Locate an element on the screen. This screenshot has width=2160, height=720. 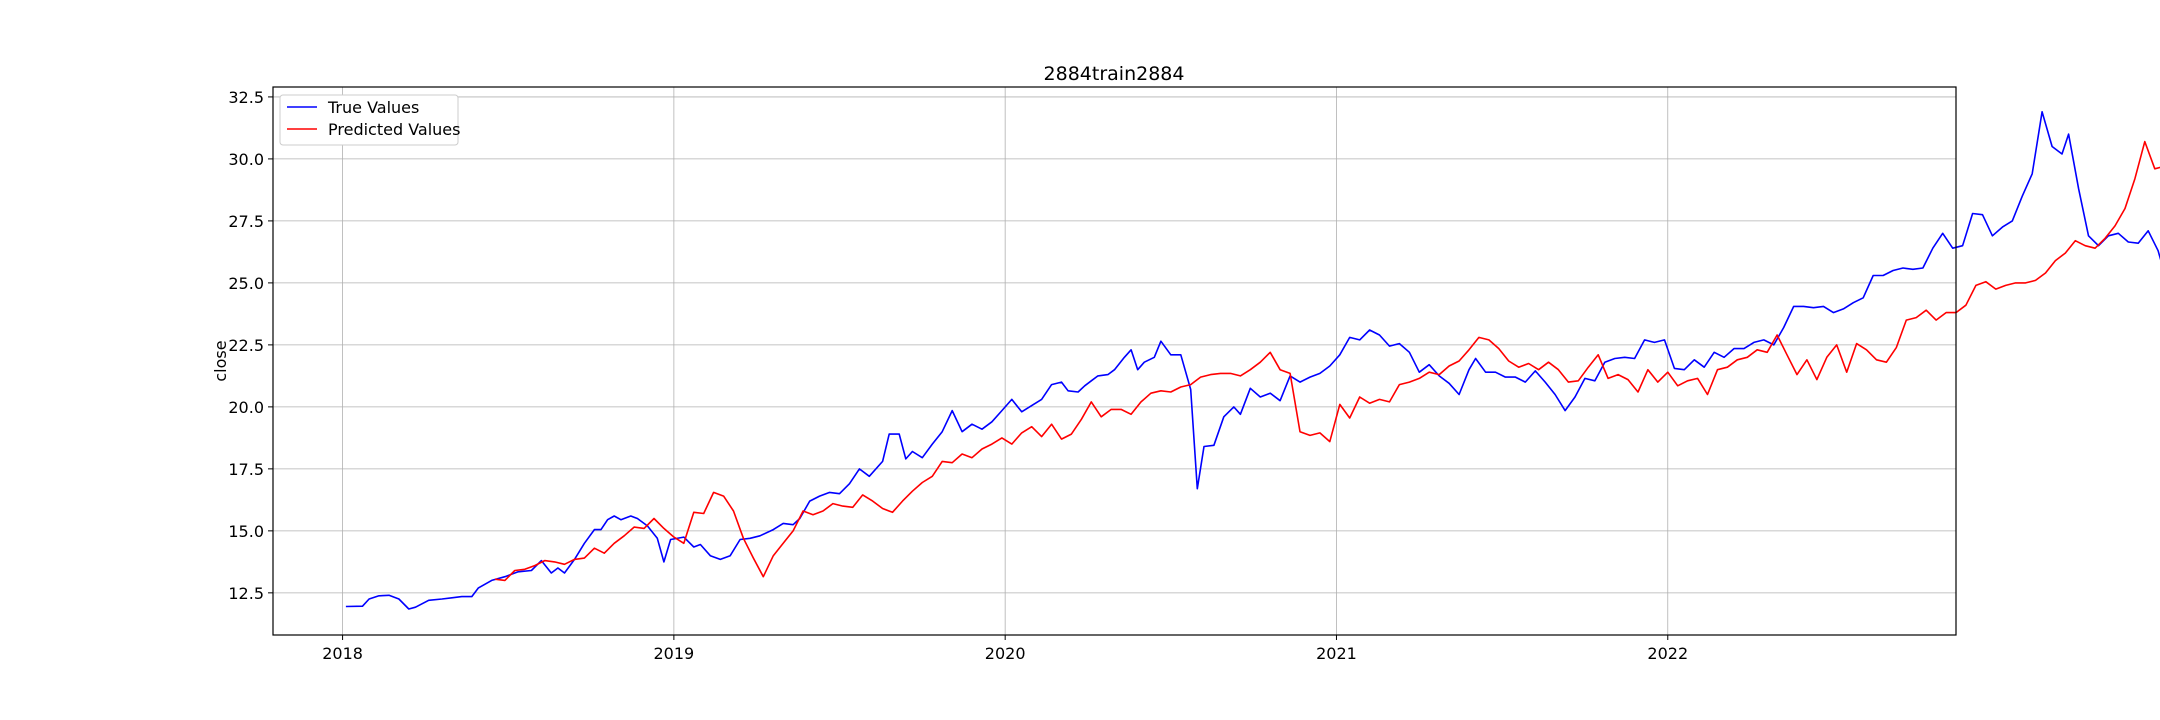
chart-title: 2884train2884 is located at coordinates (1114, 74).